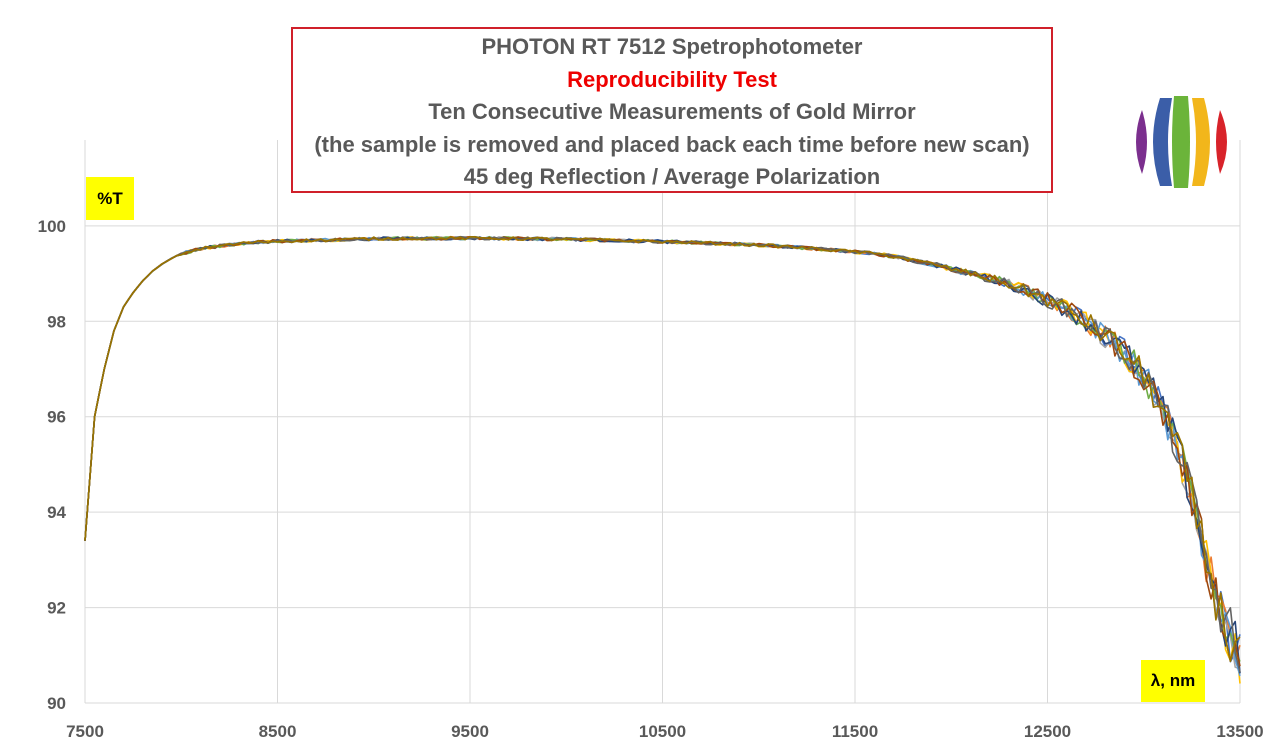  I want to click on x-tick-label: 10500, so click(662, 731).